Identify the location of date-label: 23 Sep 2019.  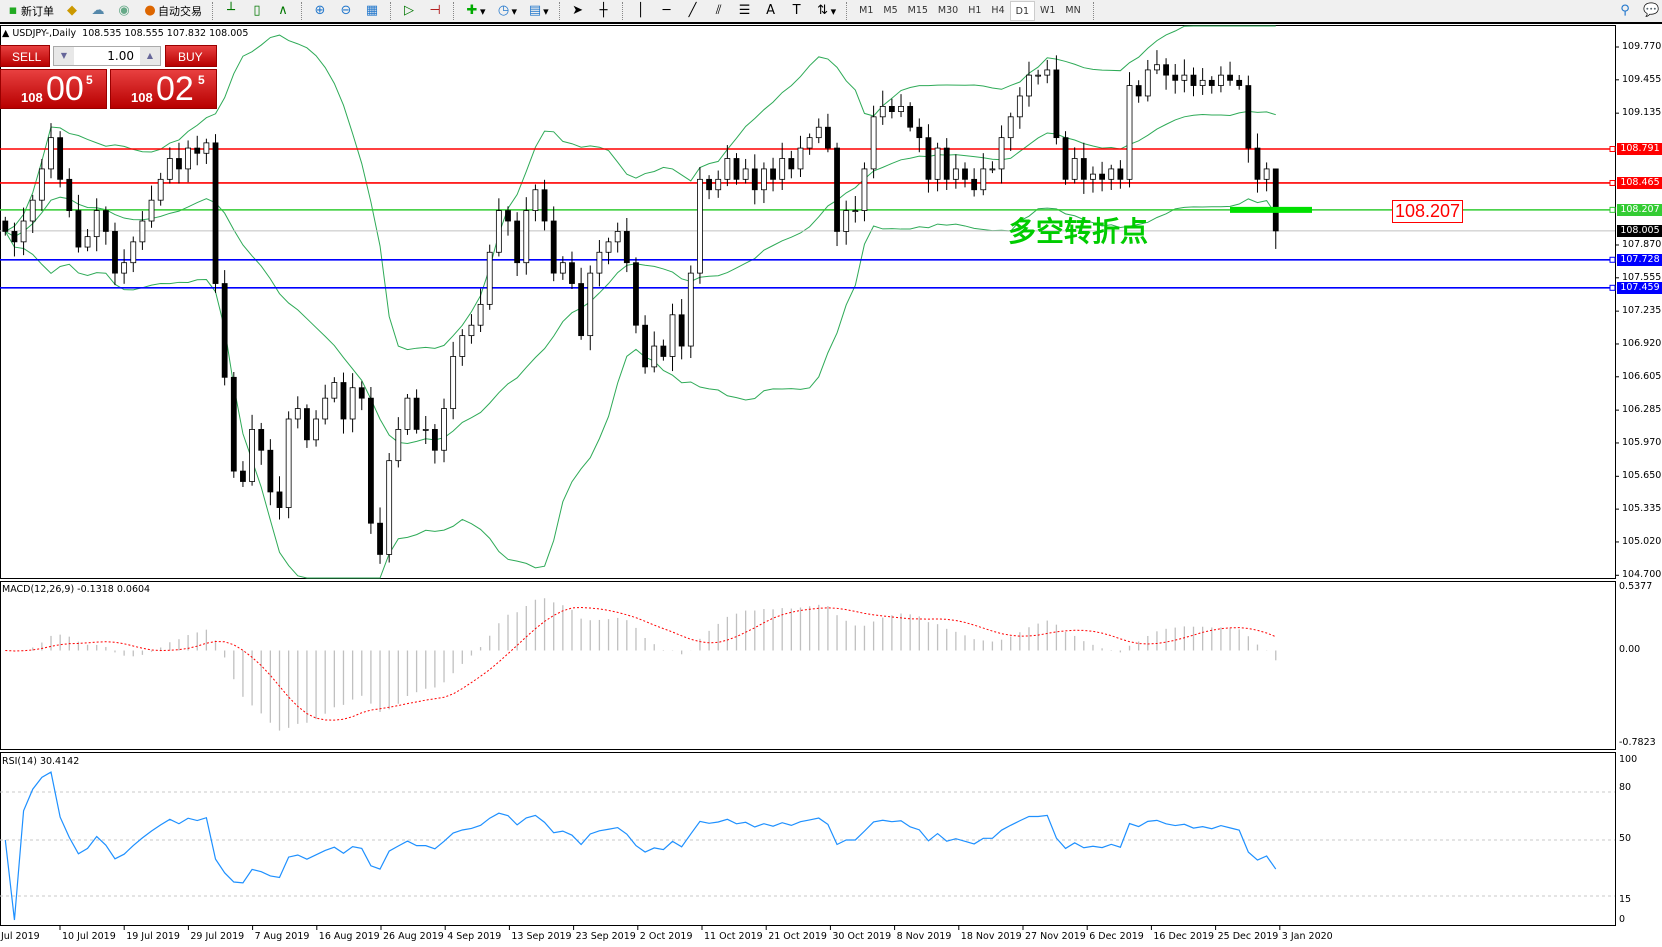
(605, 936).